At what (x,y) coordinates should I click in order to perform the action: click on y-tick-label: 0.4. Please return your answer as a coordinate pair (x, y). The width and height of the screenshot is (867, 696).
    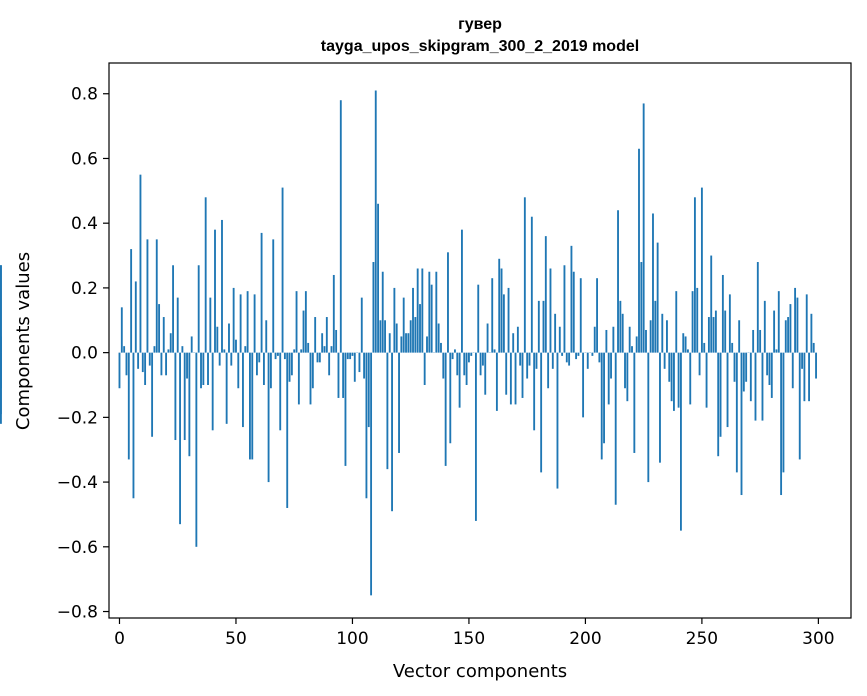
    Looking at the image, I should click on (84, 224).